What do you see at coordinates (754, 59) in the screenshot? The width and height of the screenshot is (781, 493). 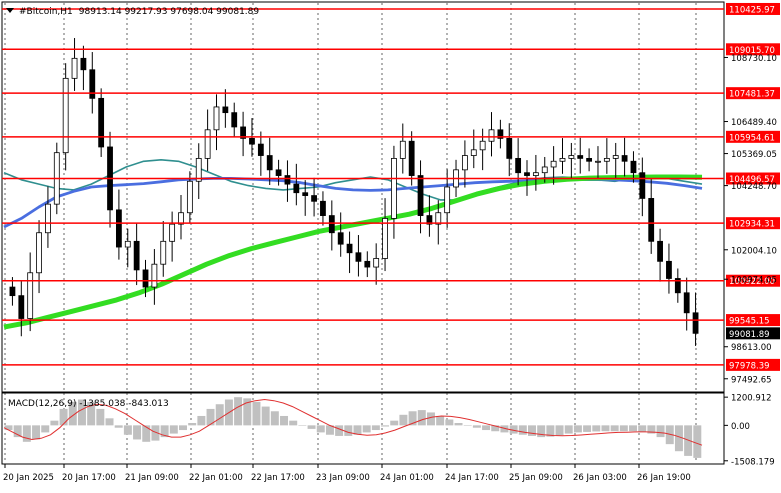 I see `price-tick-label: 108730.10` at bounding box center [754, 59].